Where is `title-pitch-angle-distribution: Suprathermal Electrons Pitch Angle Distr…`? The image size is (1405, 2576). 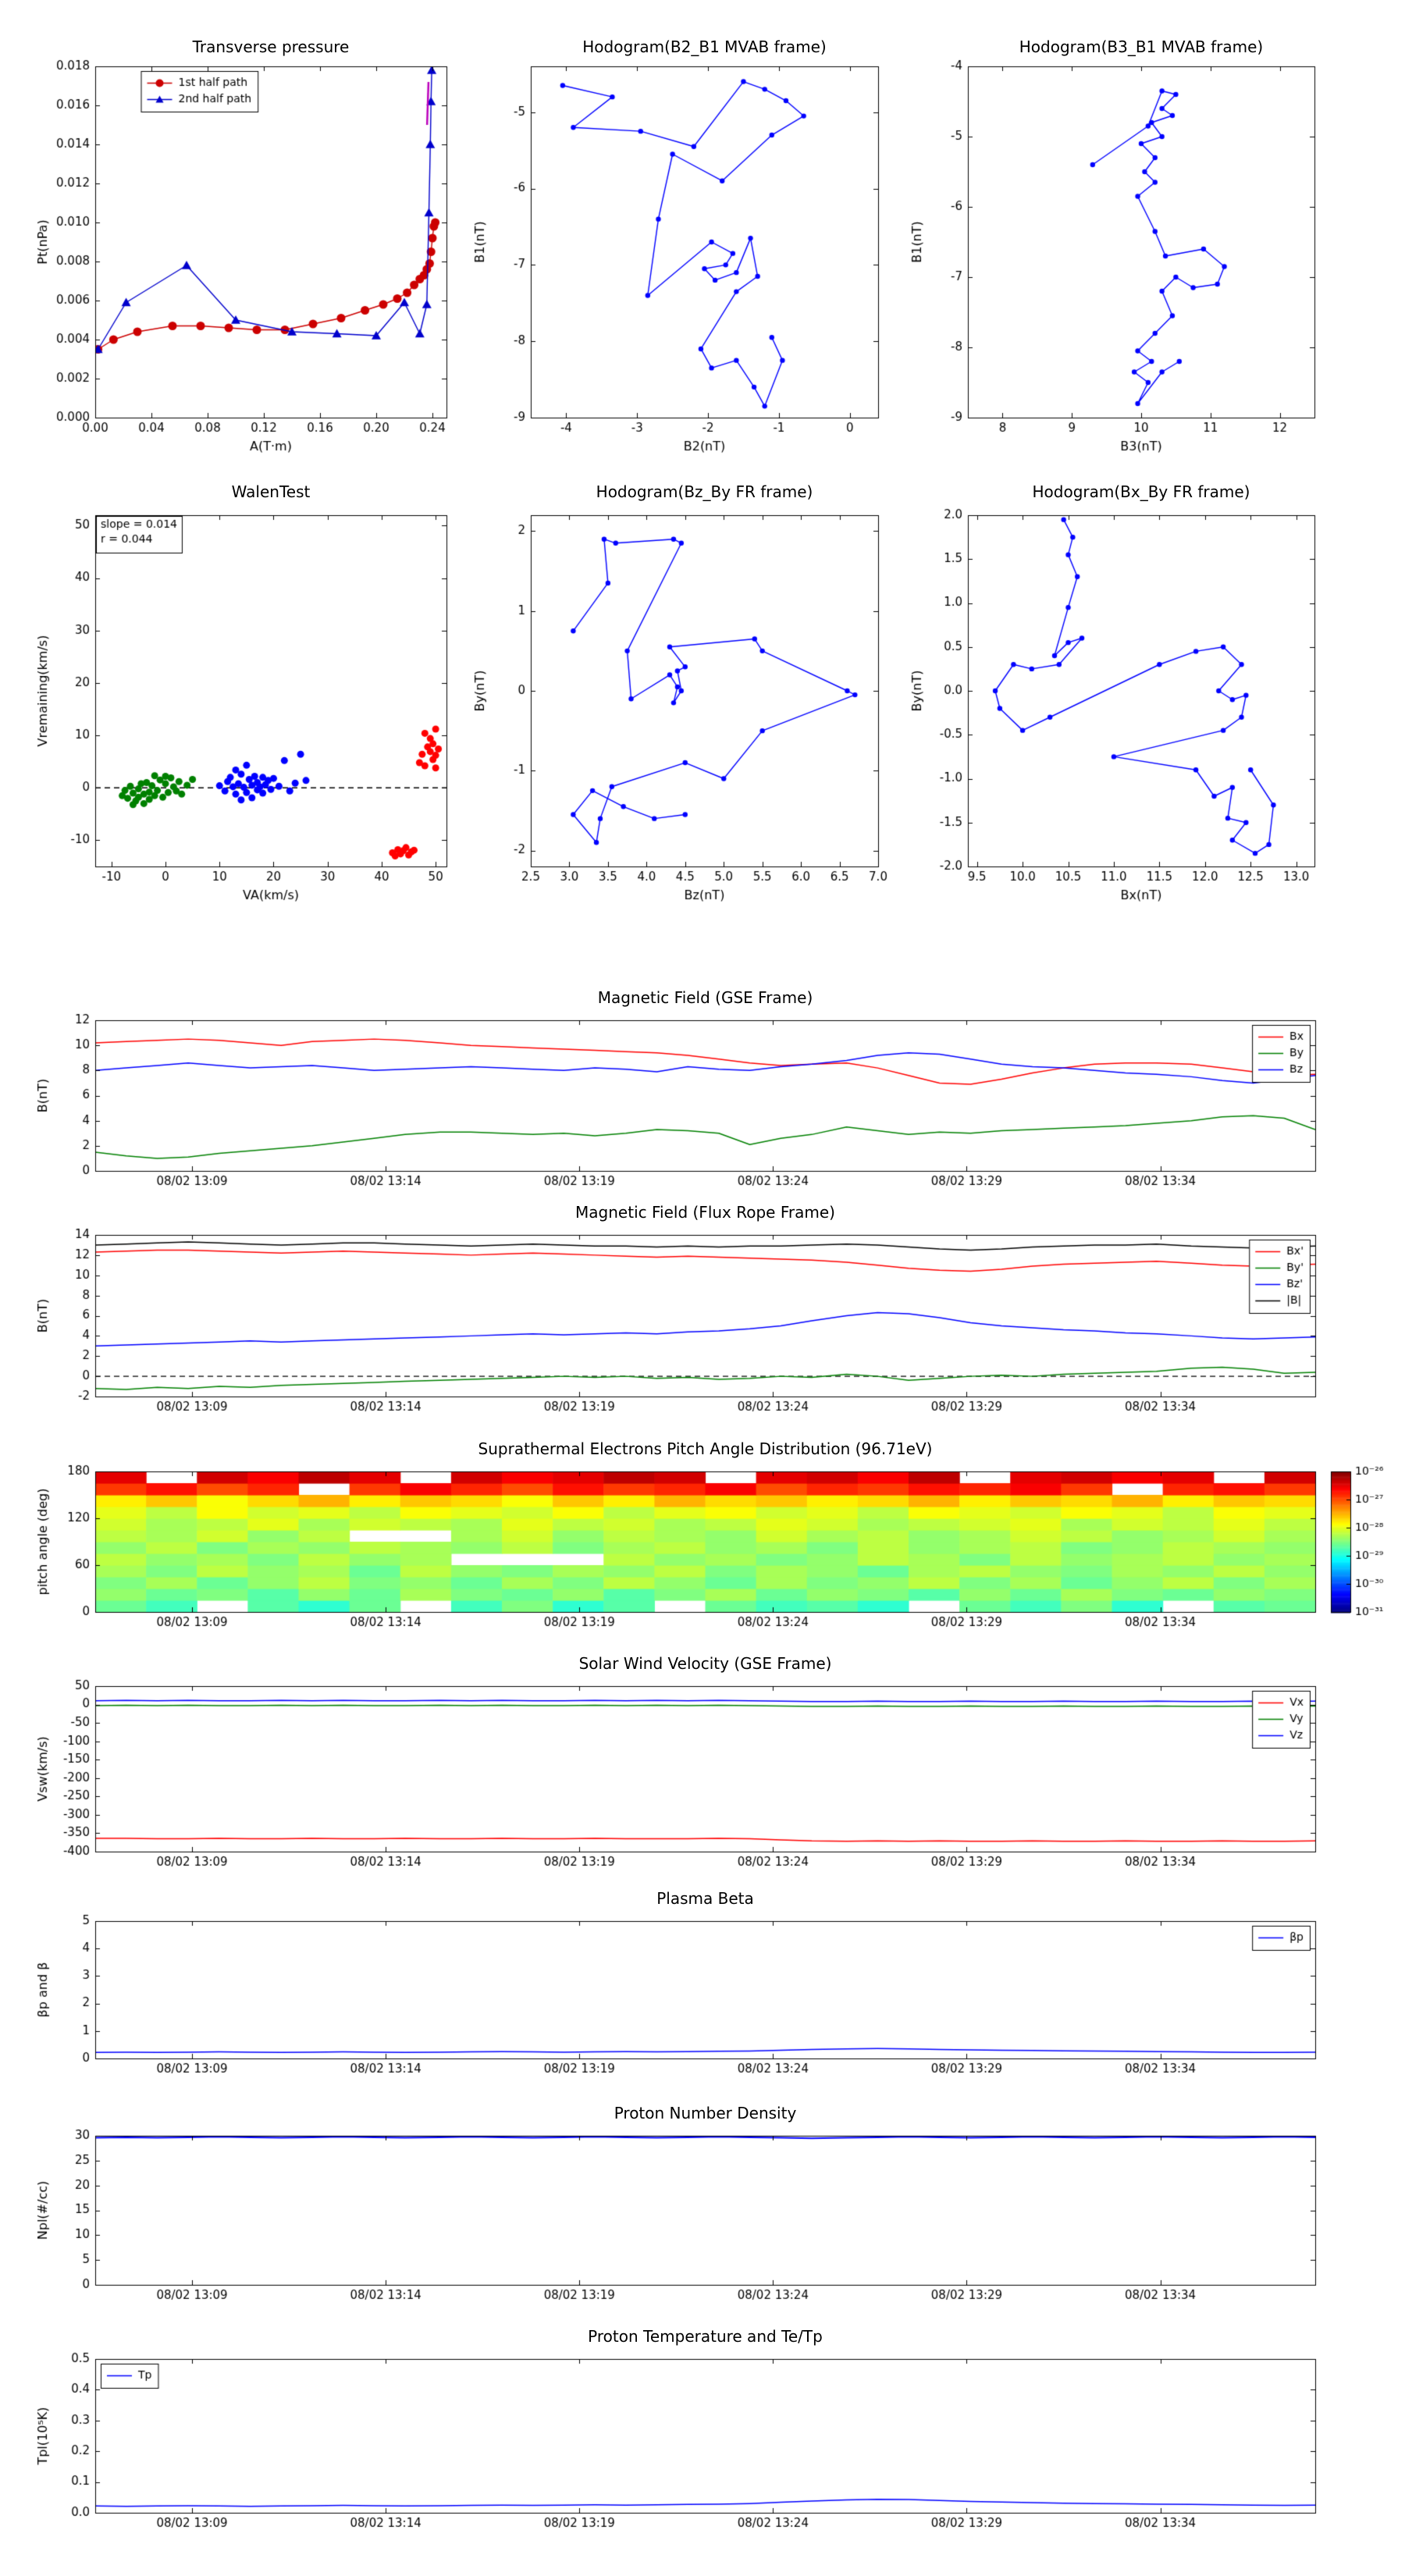 title-pitch-angle-distribution: Suprathermal Electrons Pitch Angle Distr… is located at coordinates (706, 1448).